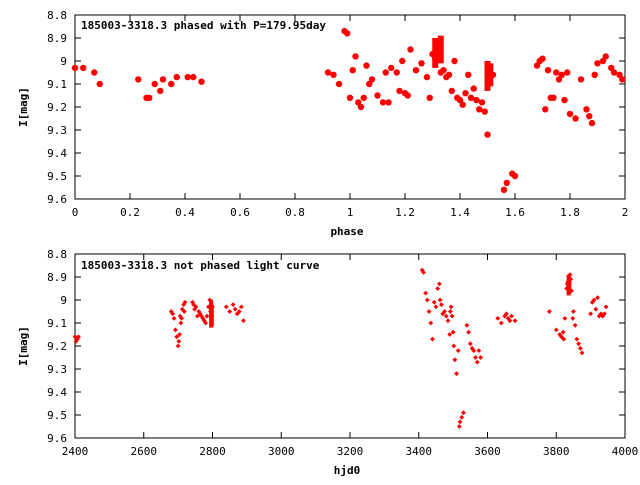 This screenshot has width=640, height=485. I want to click on y-tick-label: 8.8, so click(57, 254).